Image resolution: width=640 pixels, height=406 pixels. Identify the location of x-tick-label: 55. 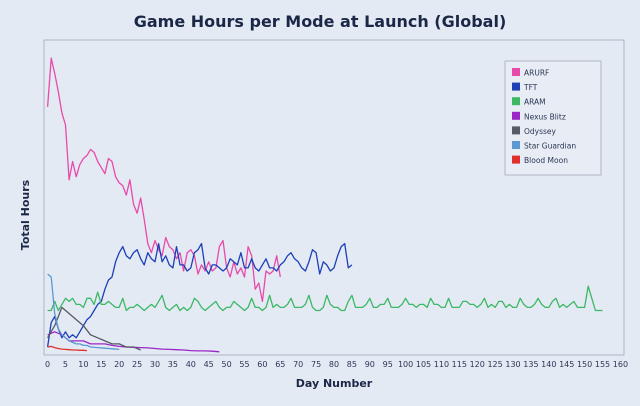
(244, 364).